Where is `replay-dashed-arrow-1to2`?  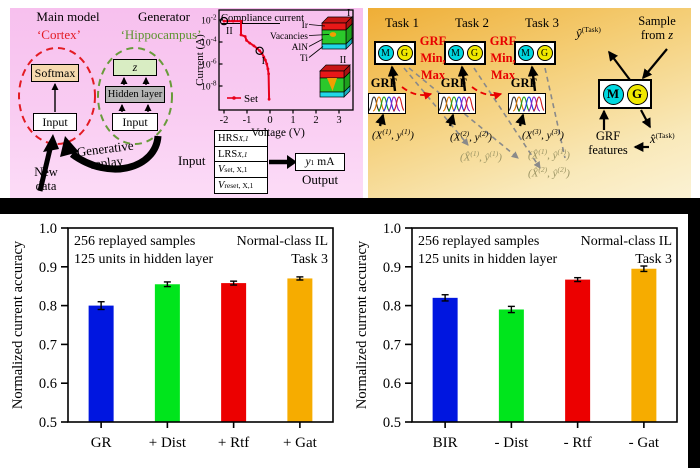
replay-dashed-arrow-1to2 is located at coordinates (436, 106).